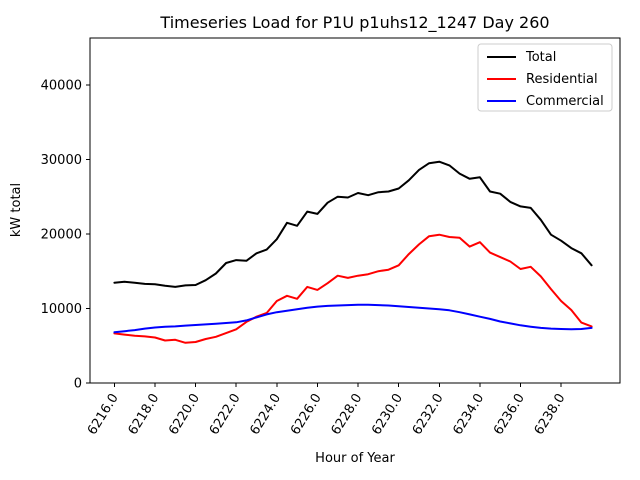 The height and width of the screenshot is (480, 640). I want to click on legend-box, so click(545, 77).